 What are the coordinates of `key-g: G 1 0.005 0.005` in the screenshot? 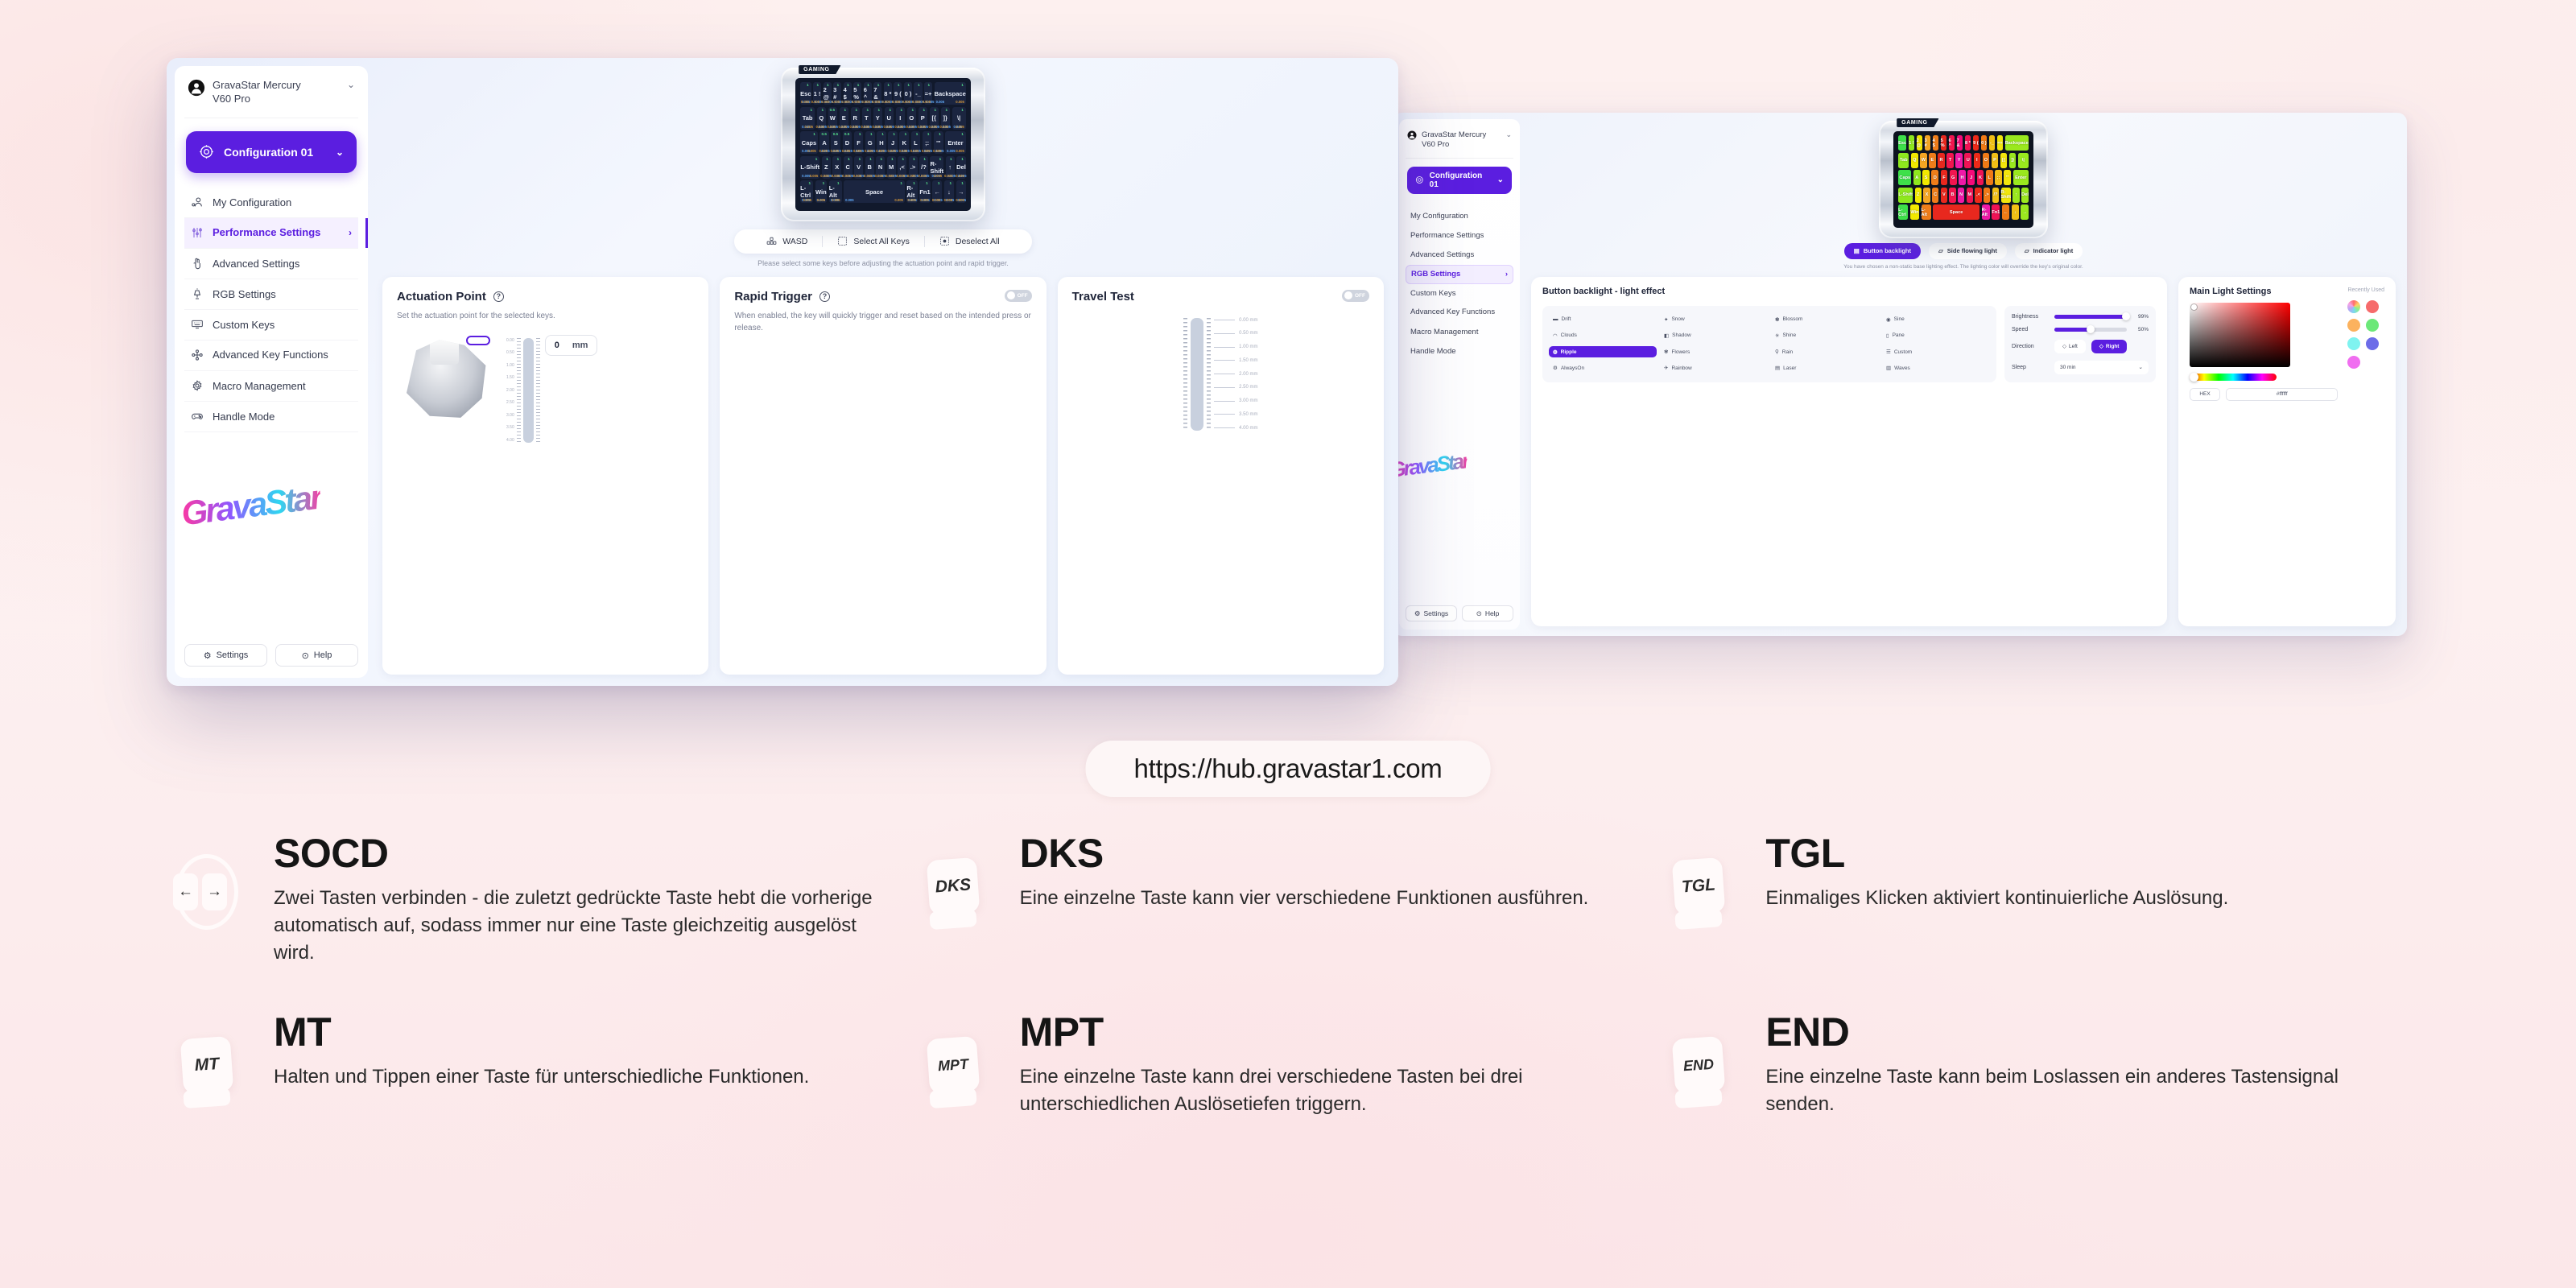 It's located at (870, 142).